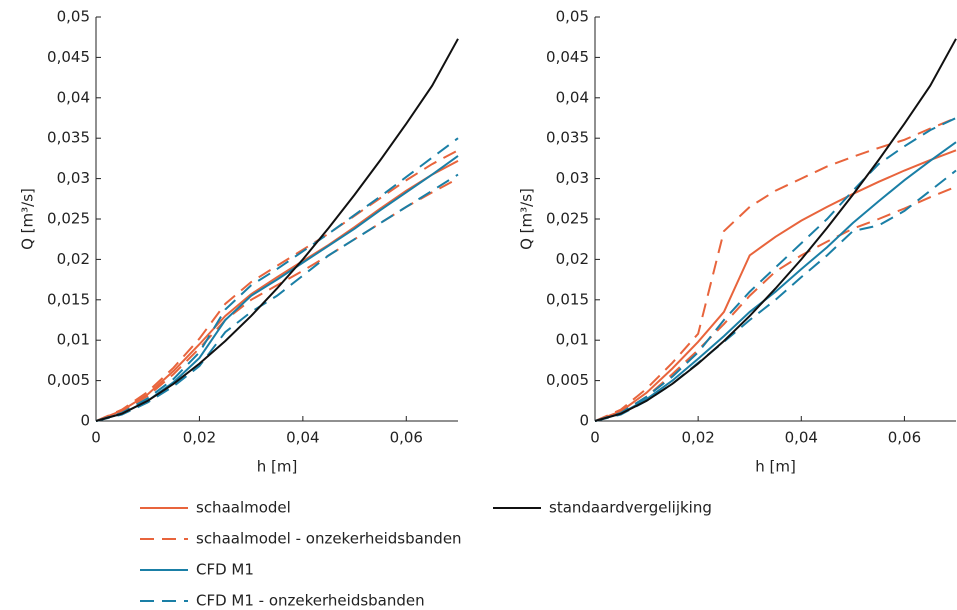  Describe the element at coordinates (243, 508) in the screenshot. I see `legend-label: schaalmodel` at that location.